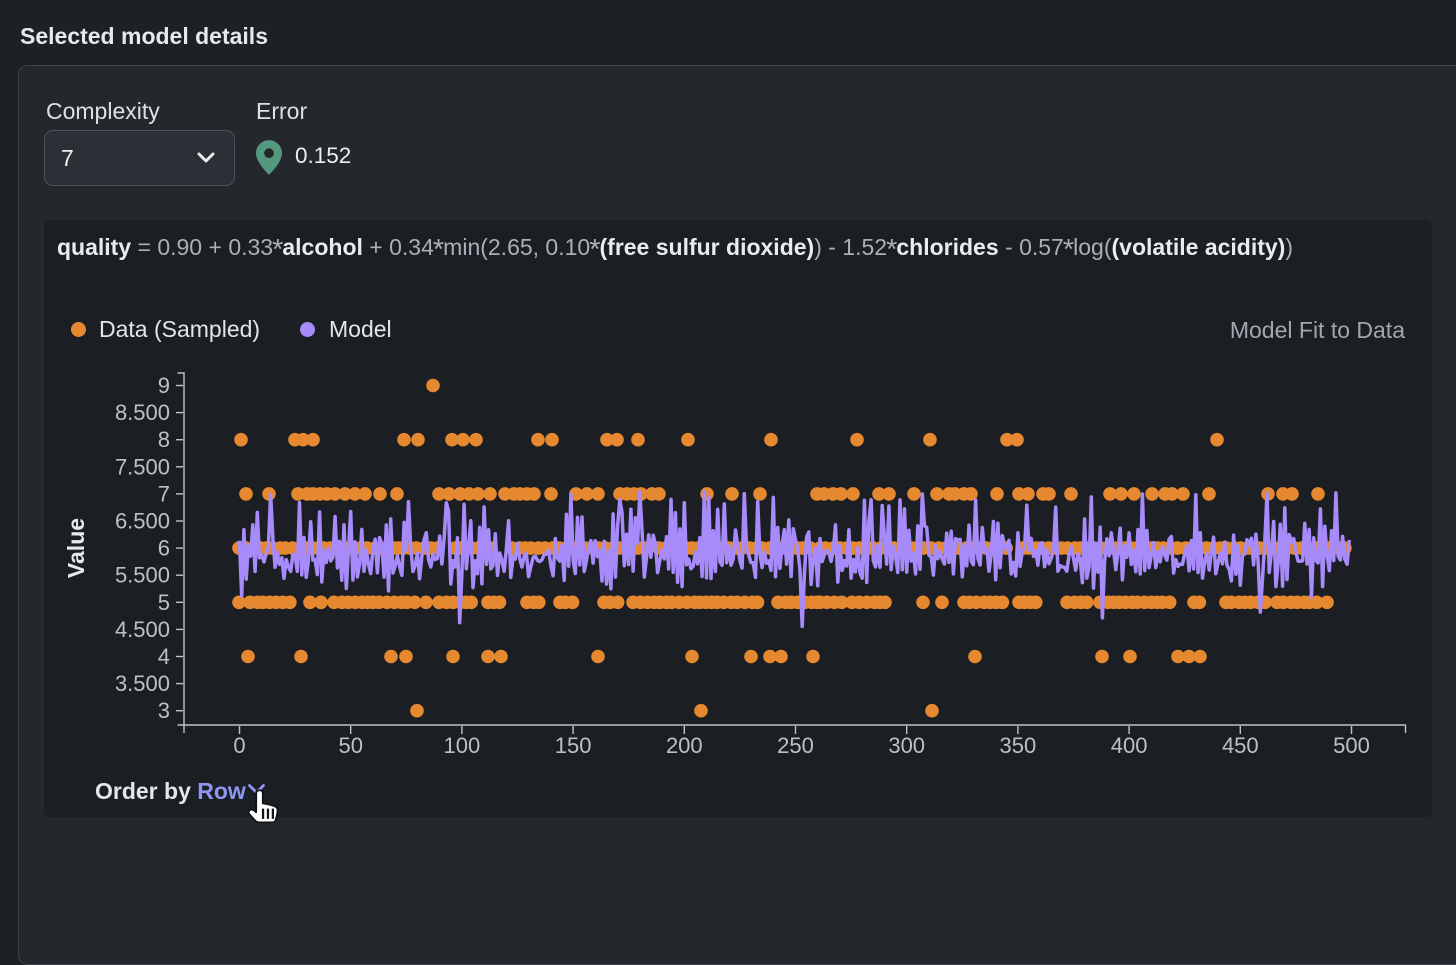 This screenshot has height=965, width=1456. What do you see at coordinates (164, 602) in the screenshot?
I see `svg-text: 5` at bounding box center [164, 602].